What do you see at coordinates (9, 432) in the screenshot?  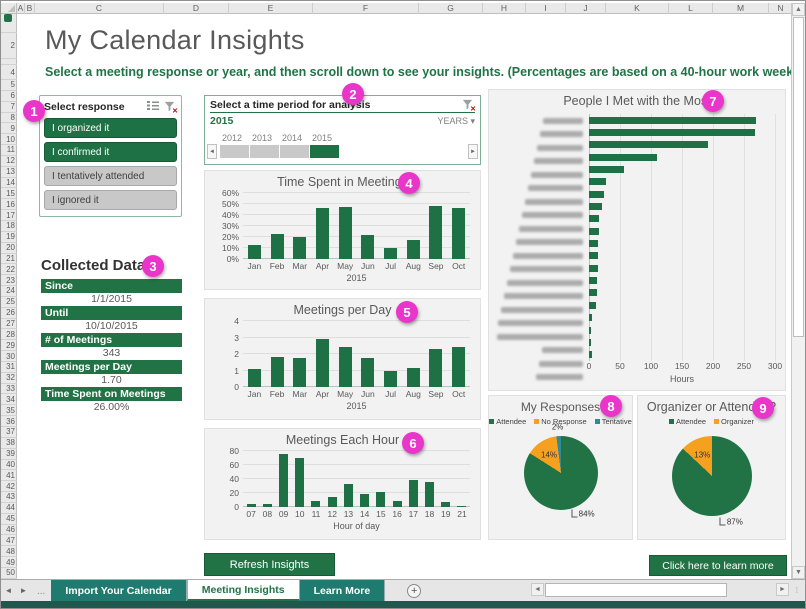 I see `row-header-37: 37` at bounding box center [9, 432].